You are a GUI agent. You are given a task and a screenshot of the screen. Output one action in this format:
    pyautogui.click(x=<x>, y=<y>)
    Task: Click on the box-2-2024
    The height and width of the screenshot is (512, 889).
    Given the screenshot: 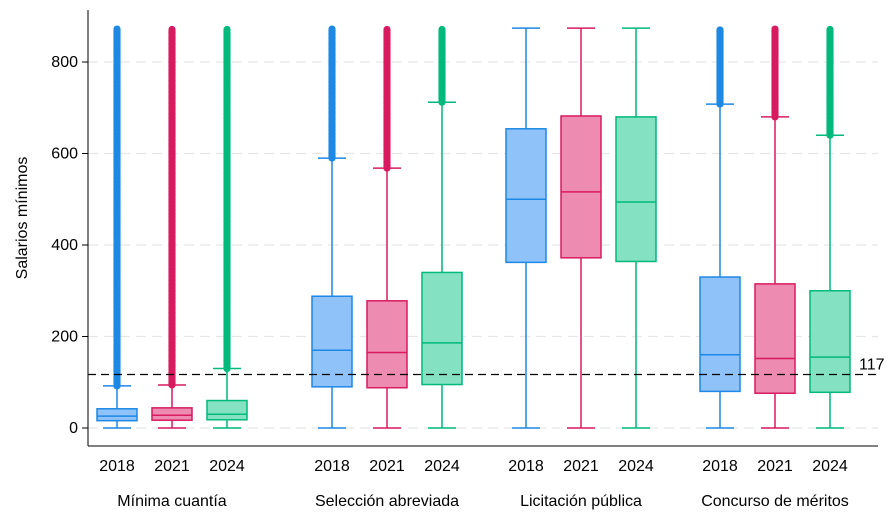 What is the action you would take?
    pyautogui.click(x=636, y=228)
    